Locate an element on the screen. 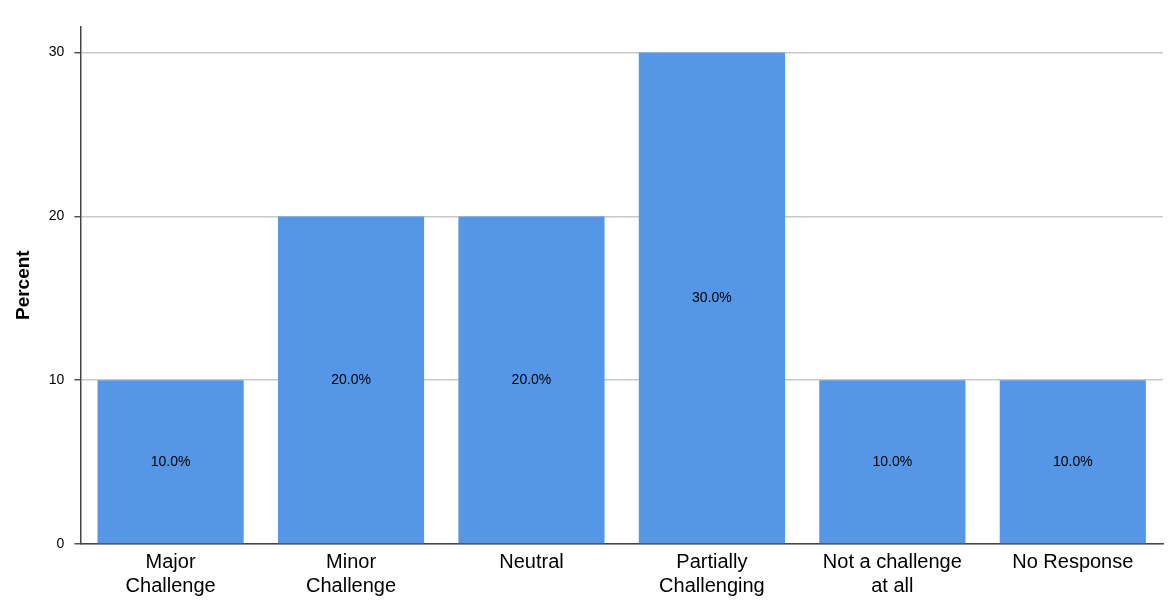 The width and height of the screenshot is (1173, 612). x-tick-label: Neutral is located at coordinates (531, 560).